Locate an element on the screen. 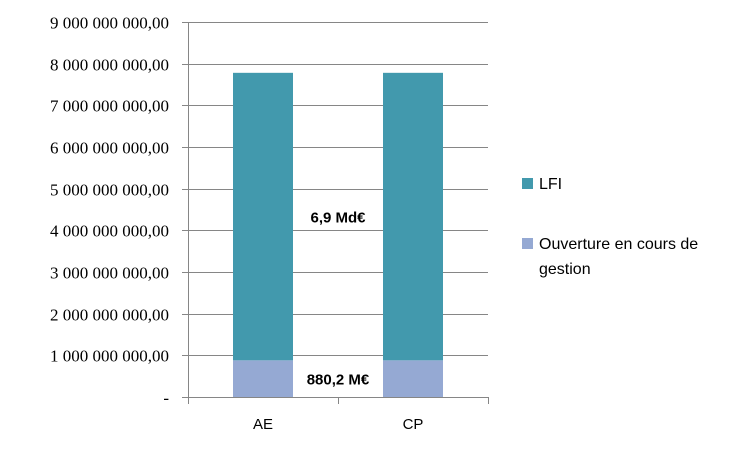 Image resolution: width=750 pixels, height=450 pixels. x-tick-label: CP is located at coordinates (413, 424).